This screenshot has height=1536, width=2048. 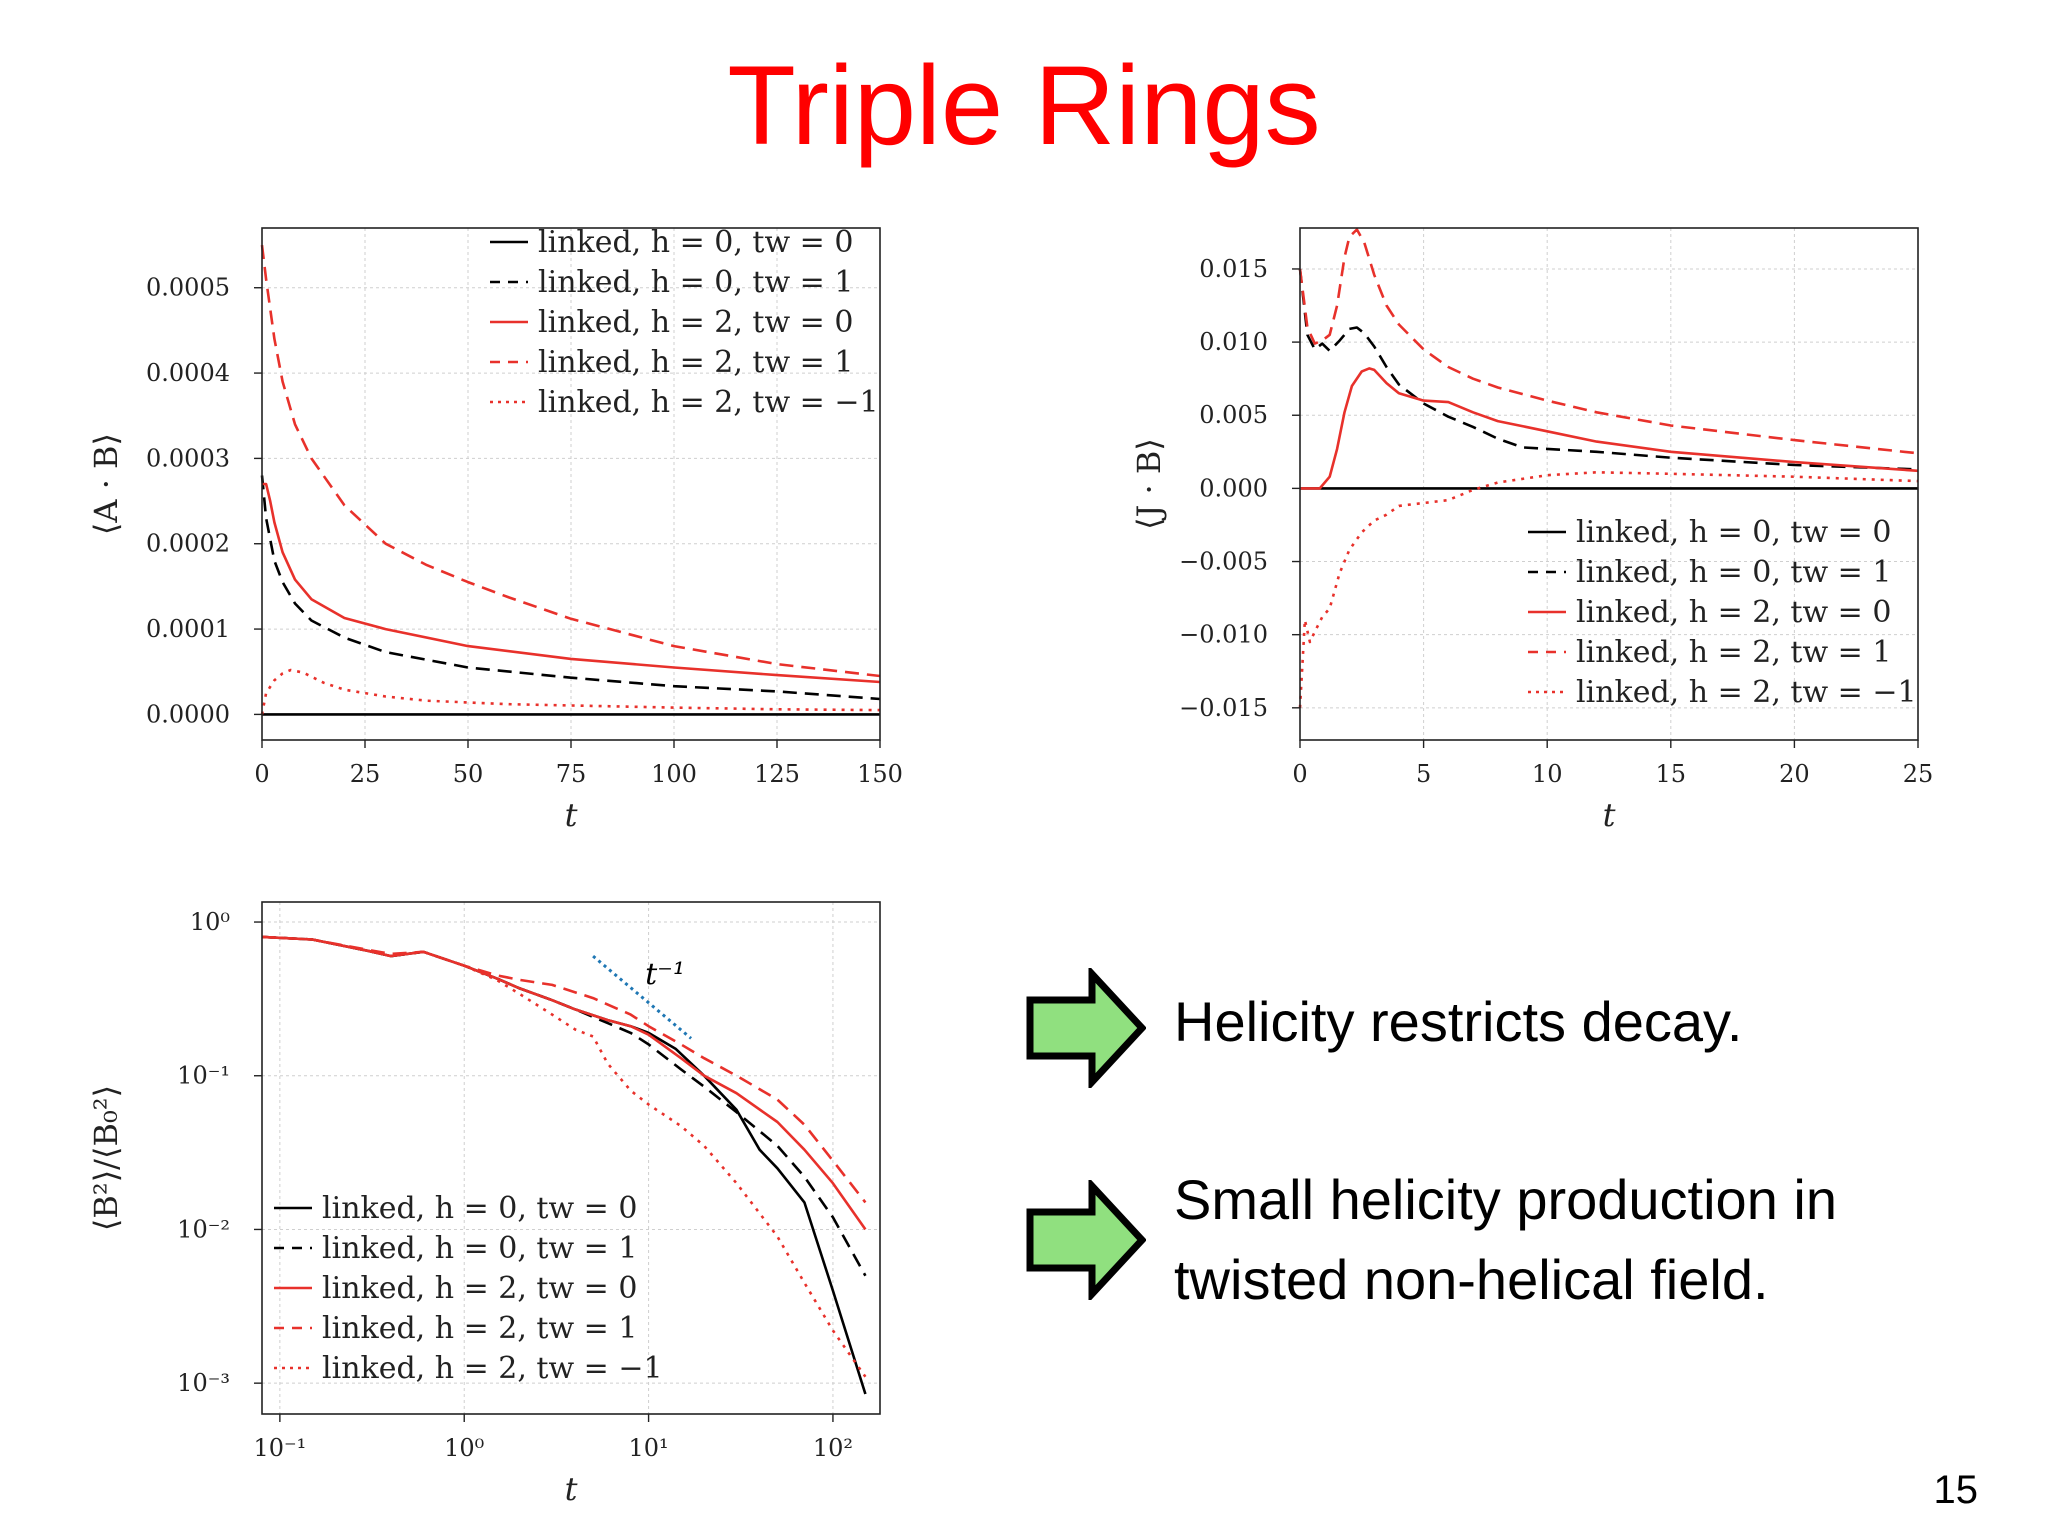 What do you see at coordinates (1233, 342) in the screenshot?
I see `y-tick-label: 0.010` at bounding box center [1233, 342].